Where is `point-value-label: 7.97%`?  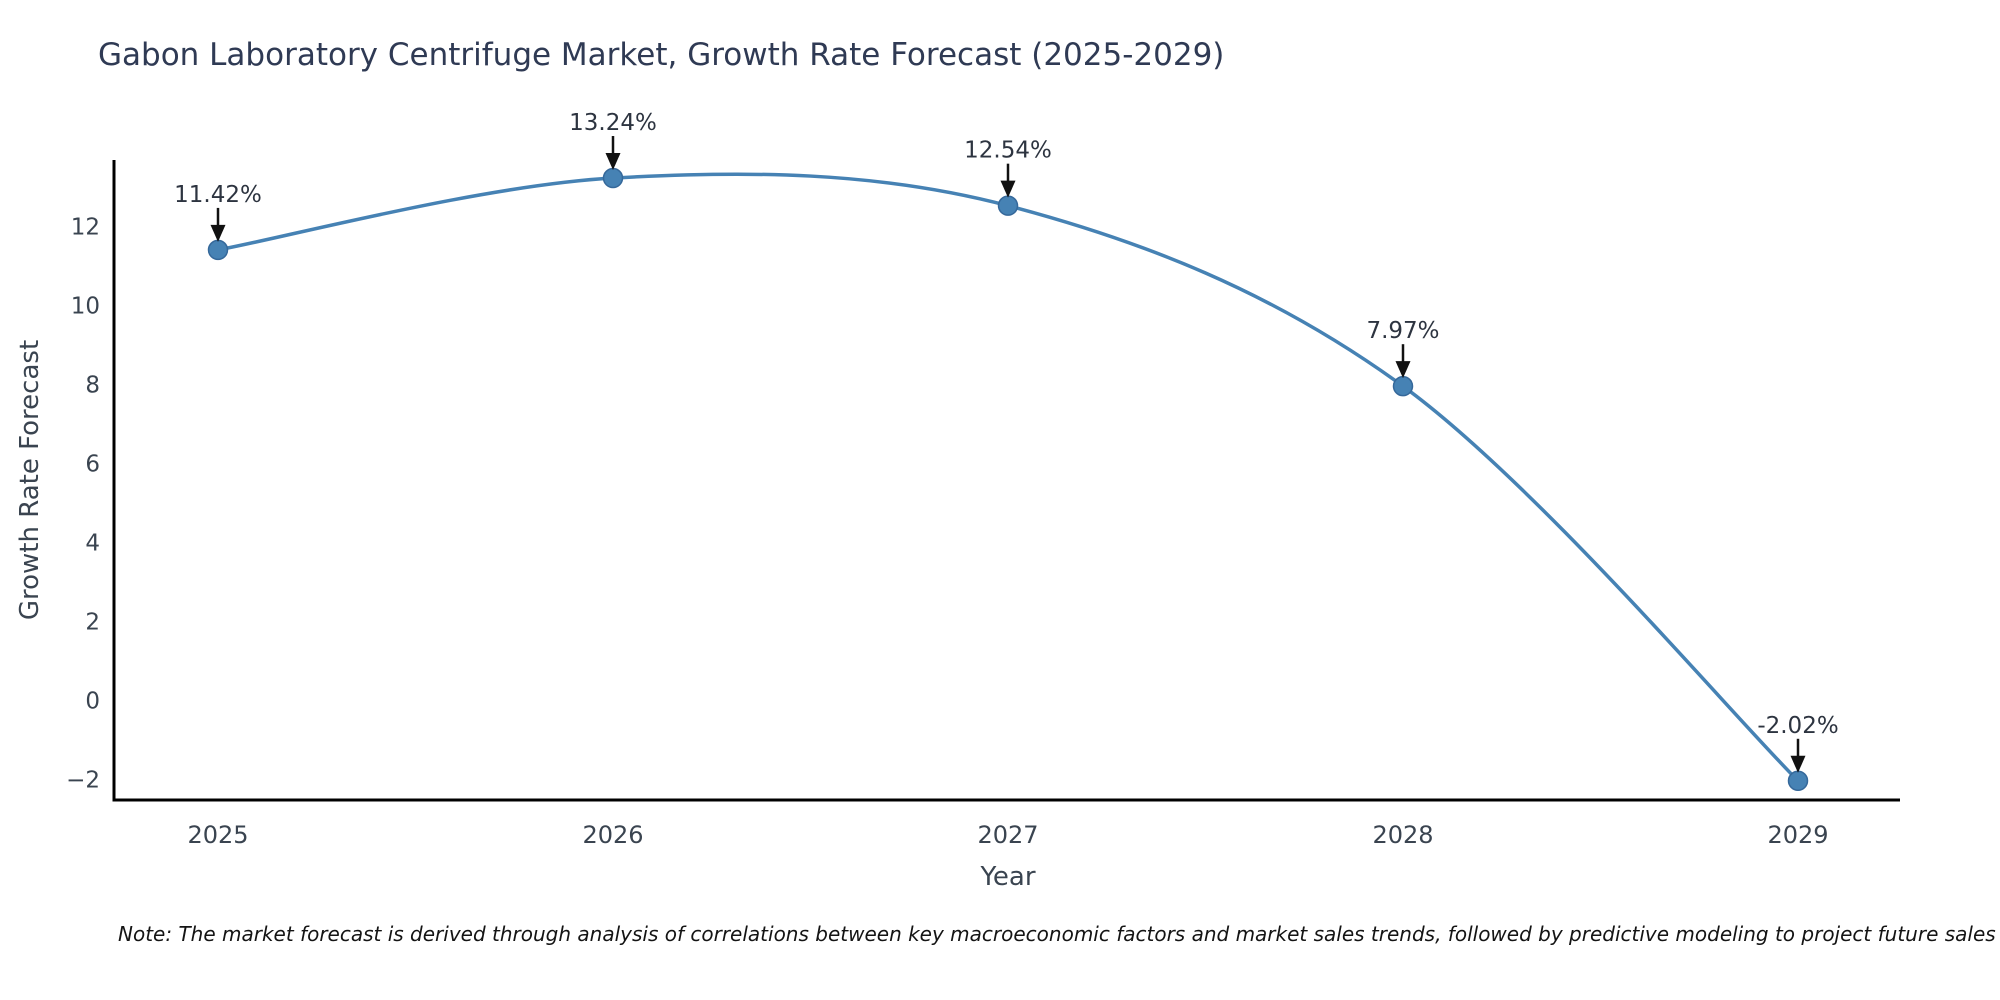
point-value-label: 7.97% is located at coordinates (1402, 331).